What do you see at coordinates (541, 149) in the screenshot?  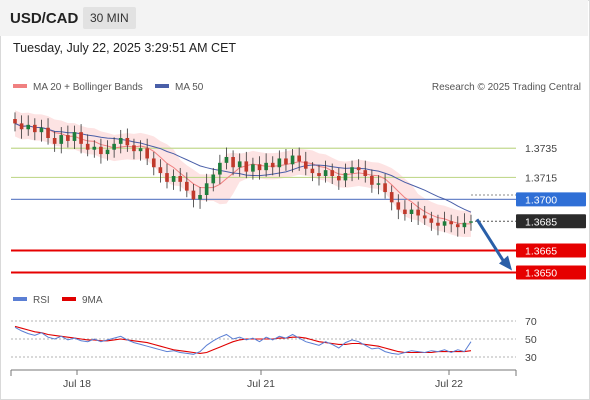 I see `resistance-label-1.3735: 1.3735` at bounding box center [541, 149].